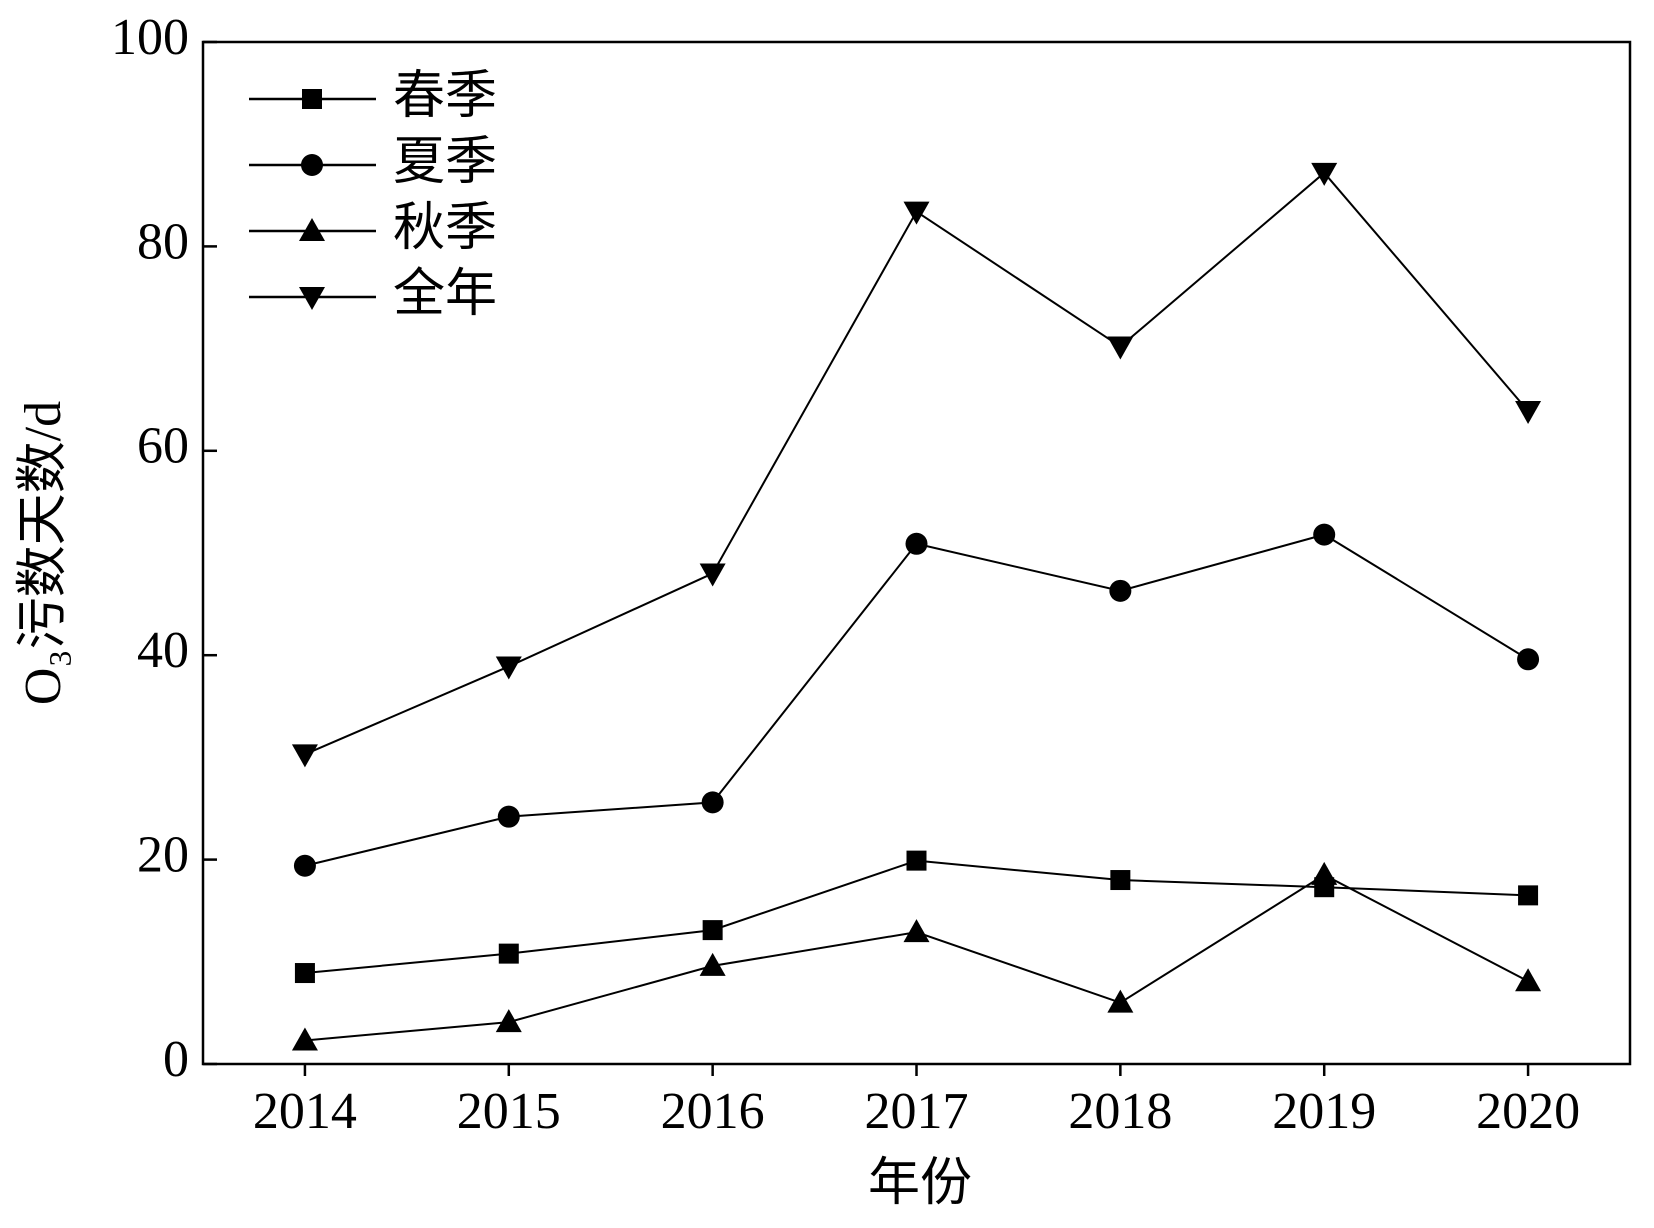 This screenshot has width=1654, height=1228. What do you see at coordinates (920, 1183) in the screenshot?
I see `x-axis-label: 年份` at bounding box center [920, 1183].